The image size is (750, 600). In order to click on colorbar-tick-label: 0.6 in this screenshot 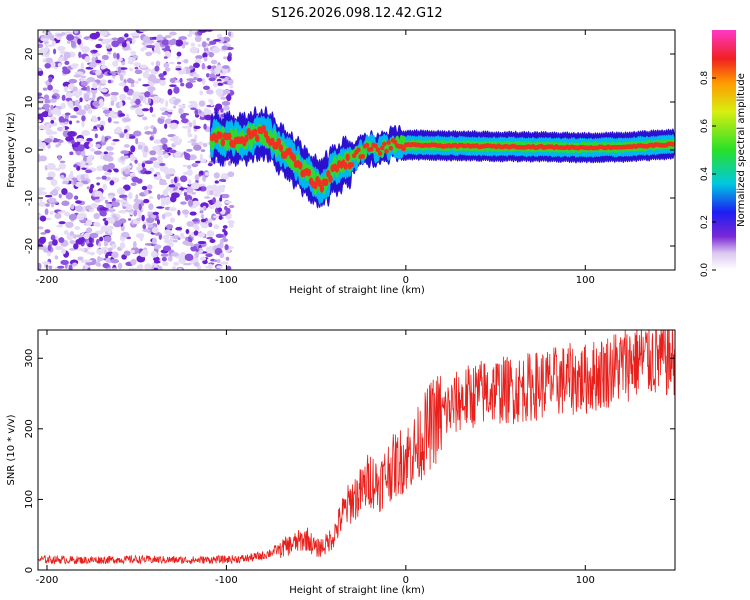, I will do `click(705, 126)`.